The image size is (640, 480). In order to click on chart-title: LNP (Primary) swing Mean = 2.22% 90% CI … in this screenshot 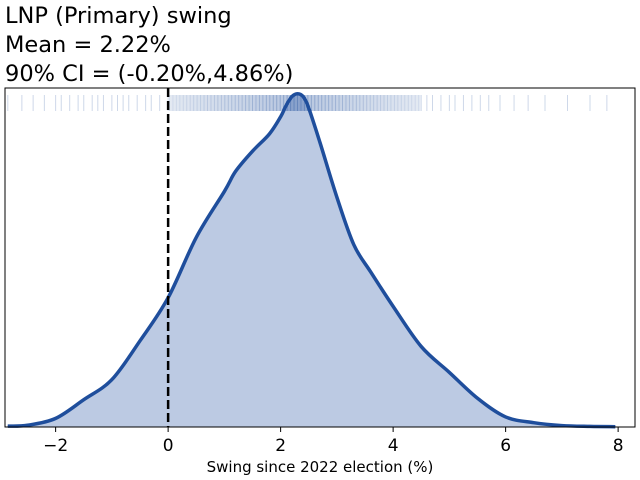, I will do `click(149, 45)`.